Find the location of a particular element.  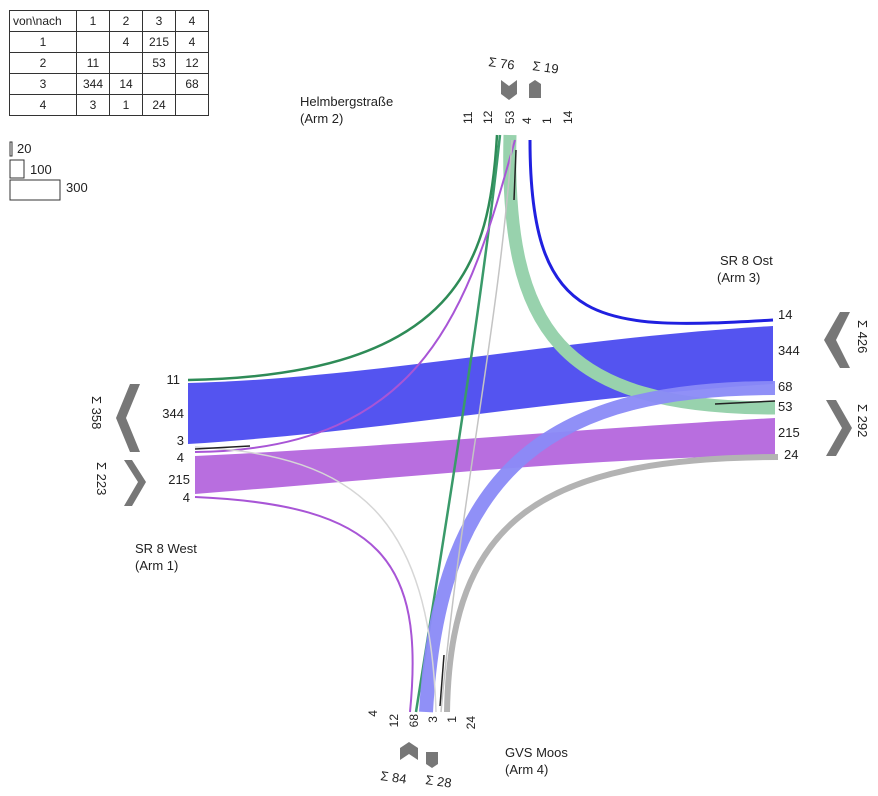

matrix-corner-cell: von\nach is located at coordinates (43, 21).